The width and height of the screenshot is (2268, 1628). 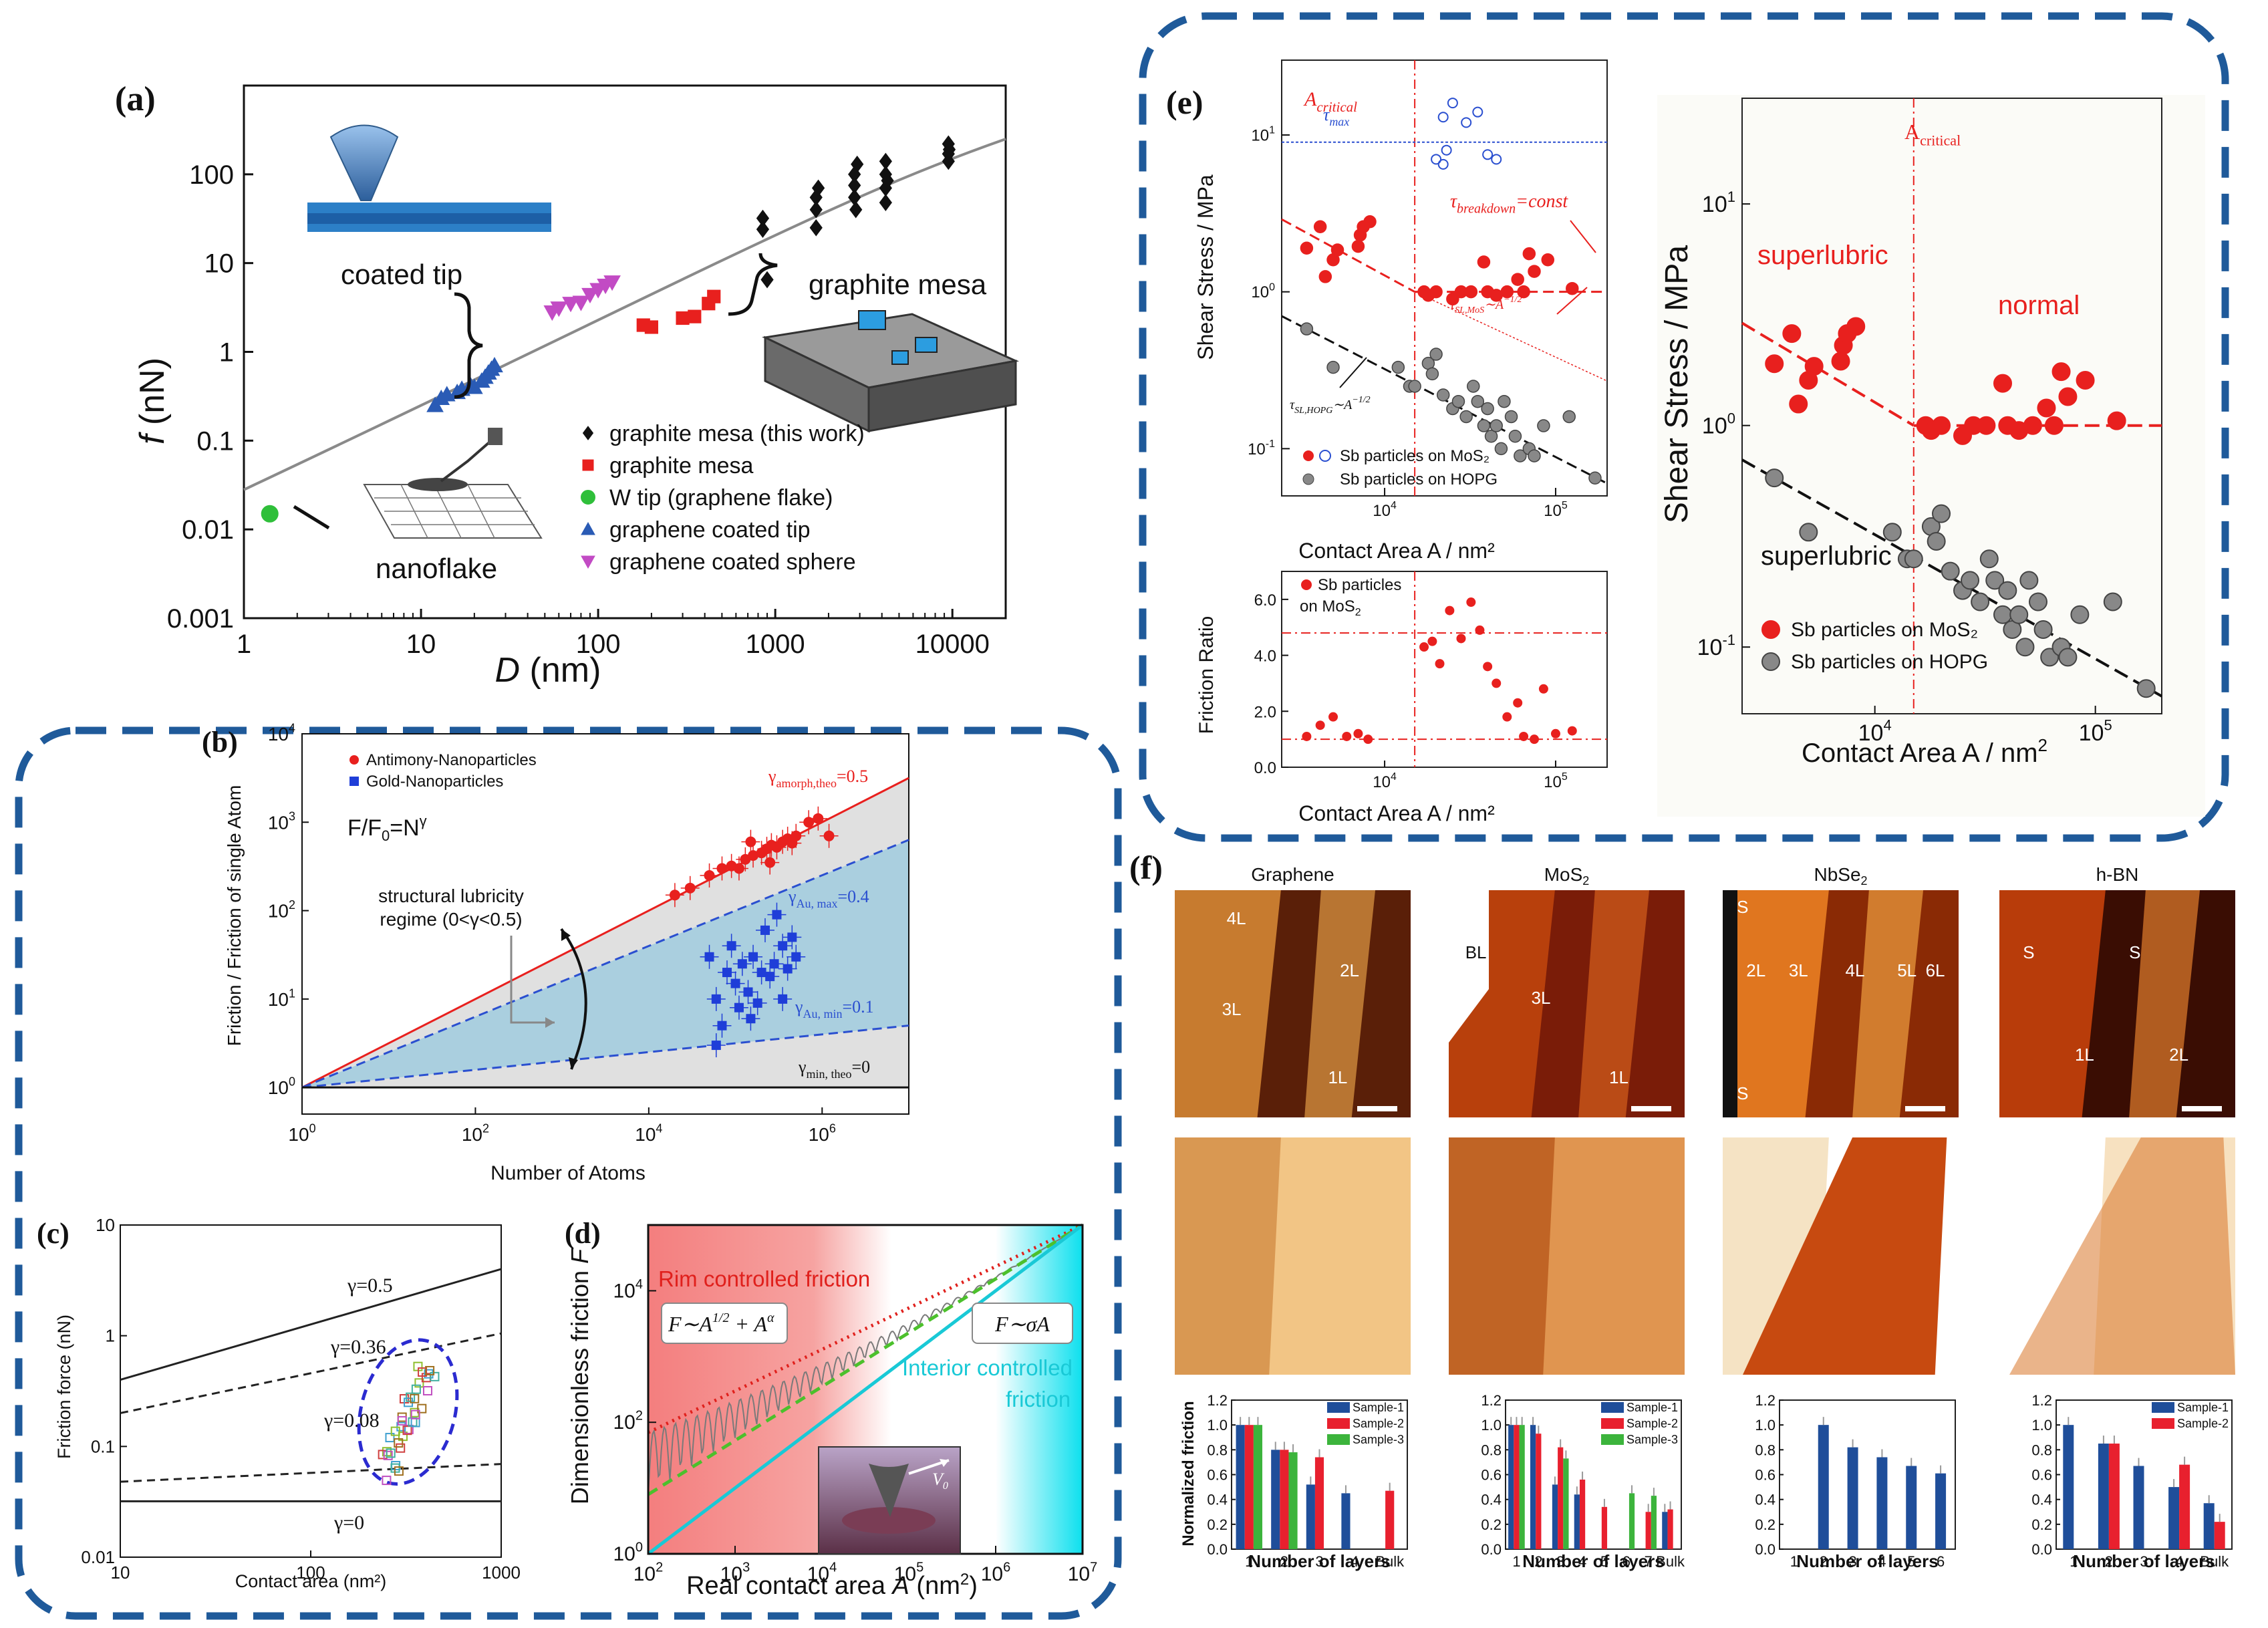 What do you see at coordinates (1882, 1561) in the screenshot?
I see `xtick-label-f: 4` at bounding box center [1882, 1561].